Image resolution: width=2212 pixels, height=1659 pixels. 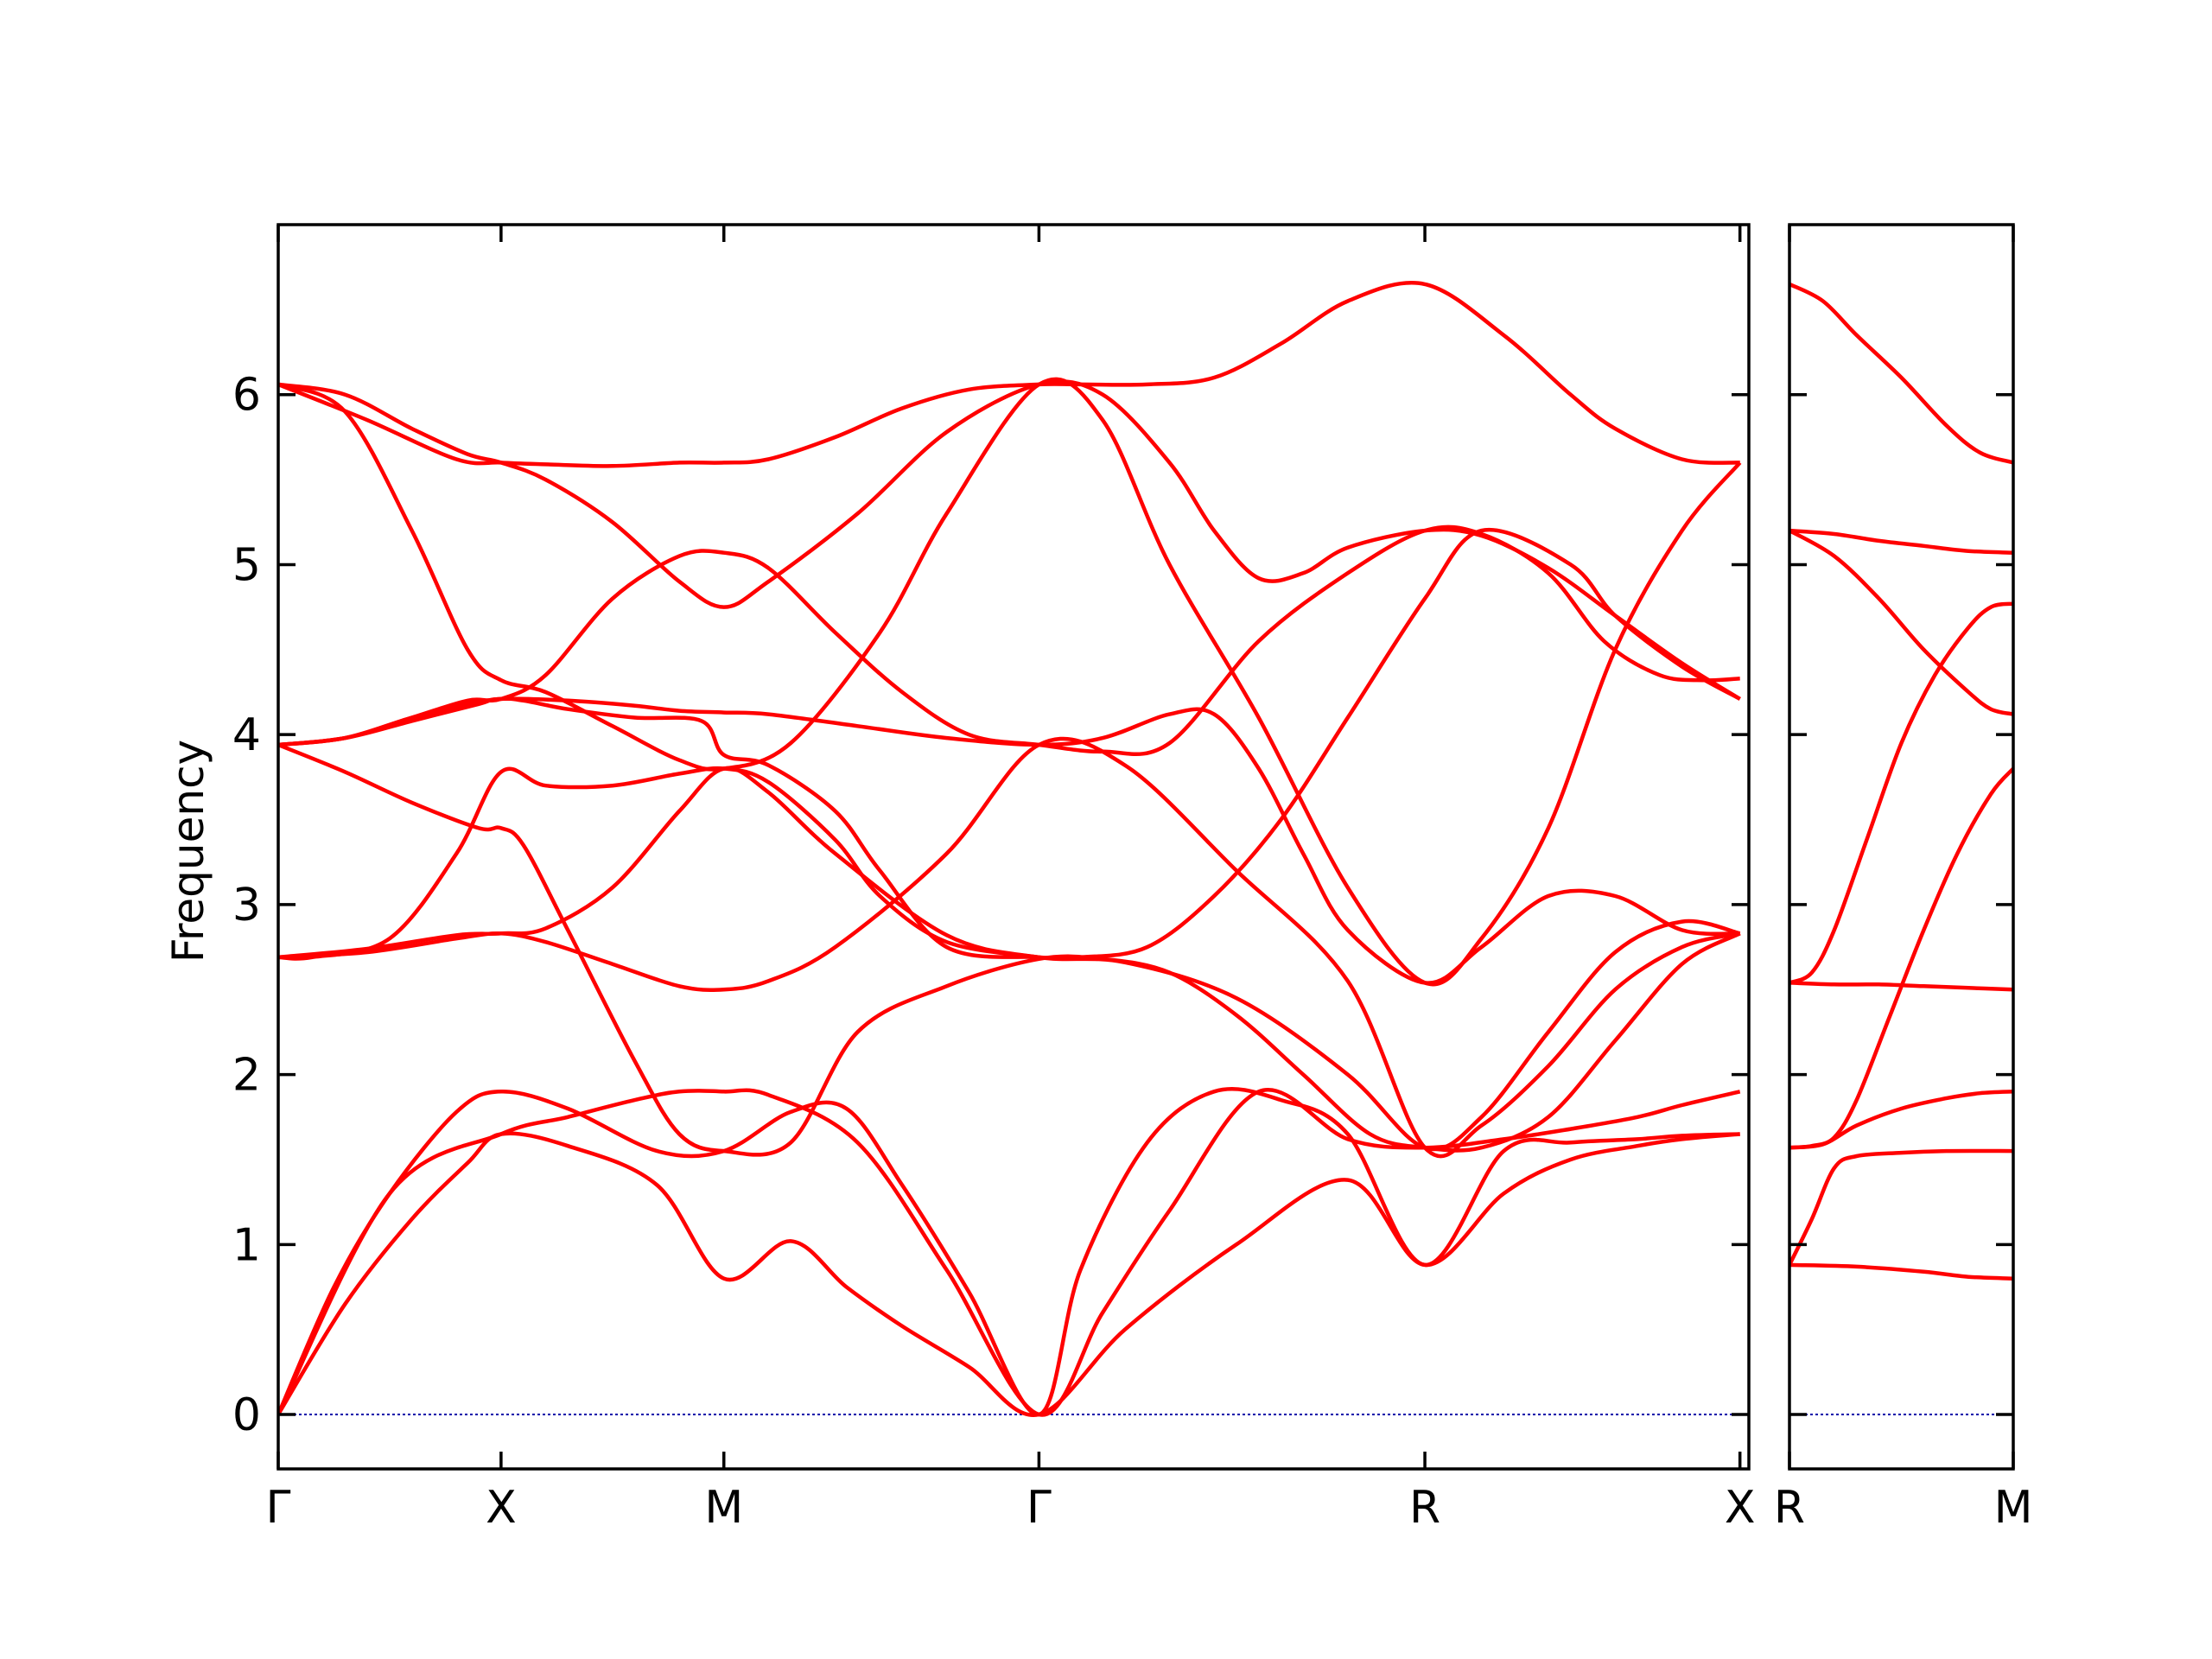 I want to click on side-plot-frame, so click(x=1901, y=847).